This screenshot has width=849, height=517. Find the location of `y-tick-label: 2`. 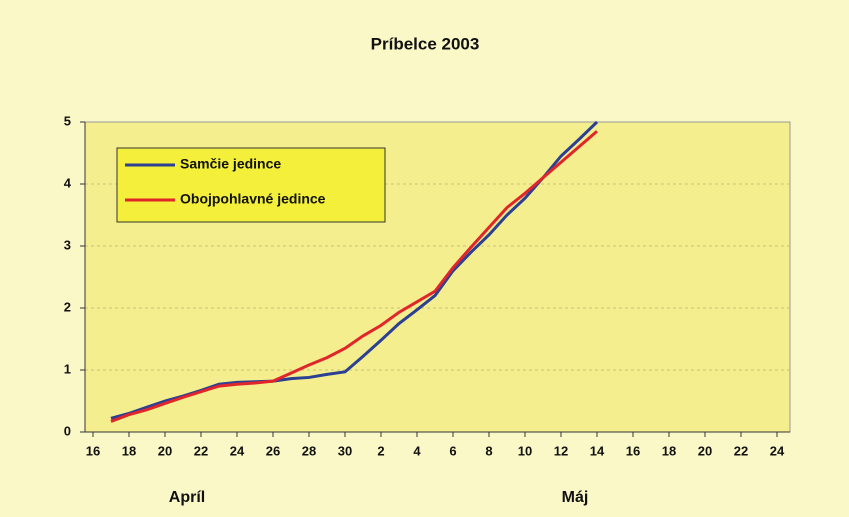

y-tick-label: 2 is located at coordinates (67, 306).